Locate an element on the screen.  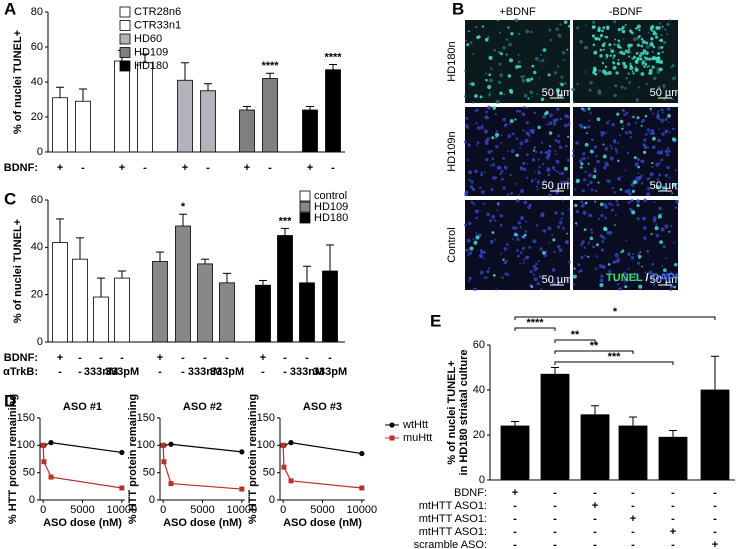
stain-label: DAPI is located at coordinates (665, 278).